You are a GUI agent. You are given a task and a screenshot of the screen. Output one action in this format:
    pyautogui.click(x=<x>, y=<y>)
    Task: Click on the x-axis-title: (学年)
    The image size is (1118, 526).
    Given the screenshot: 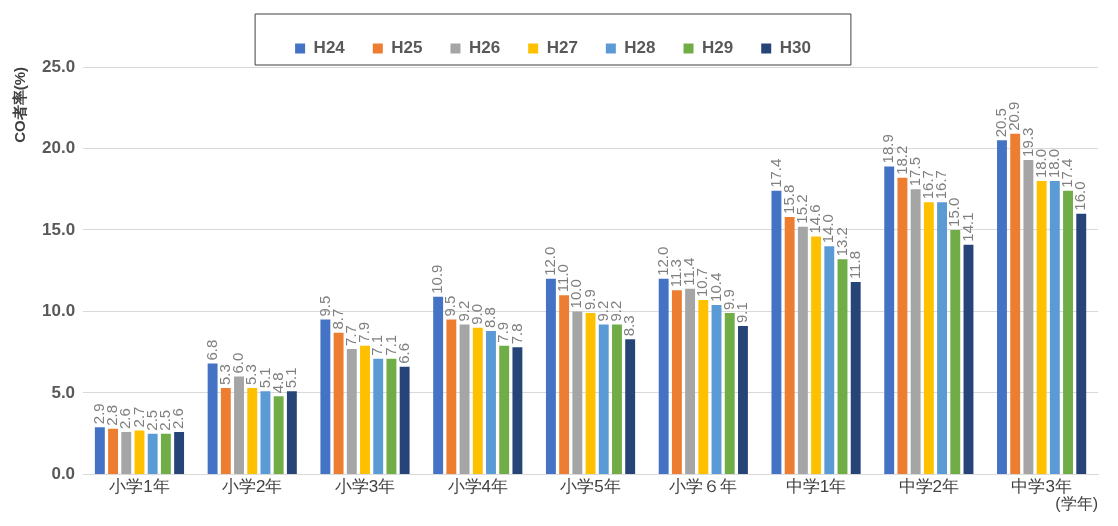 What is the action you would take?
    pyautogui.click(x=1076, y=503)
    